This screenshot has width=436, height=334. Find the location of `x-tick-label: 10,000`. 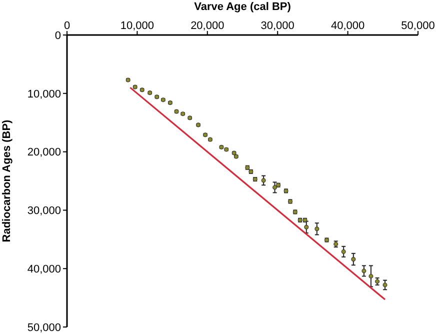

x-tick-label: 10,000 is located at coordinates (137, 26).